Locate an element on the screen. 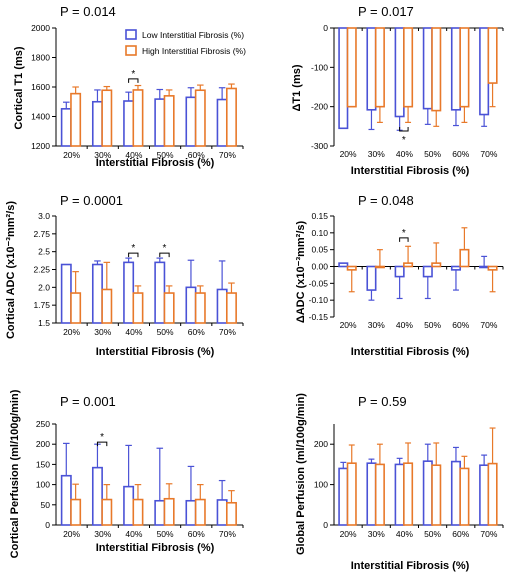 Image resolution: width=520 pixels, height=577 pixels. legend-swatch-low is located at coordinates (131, 34).